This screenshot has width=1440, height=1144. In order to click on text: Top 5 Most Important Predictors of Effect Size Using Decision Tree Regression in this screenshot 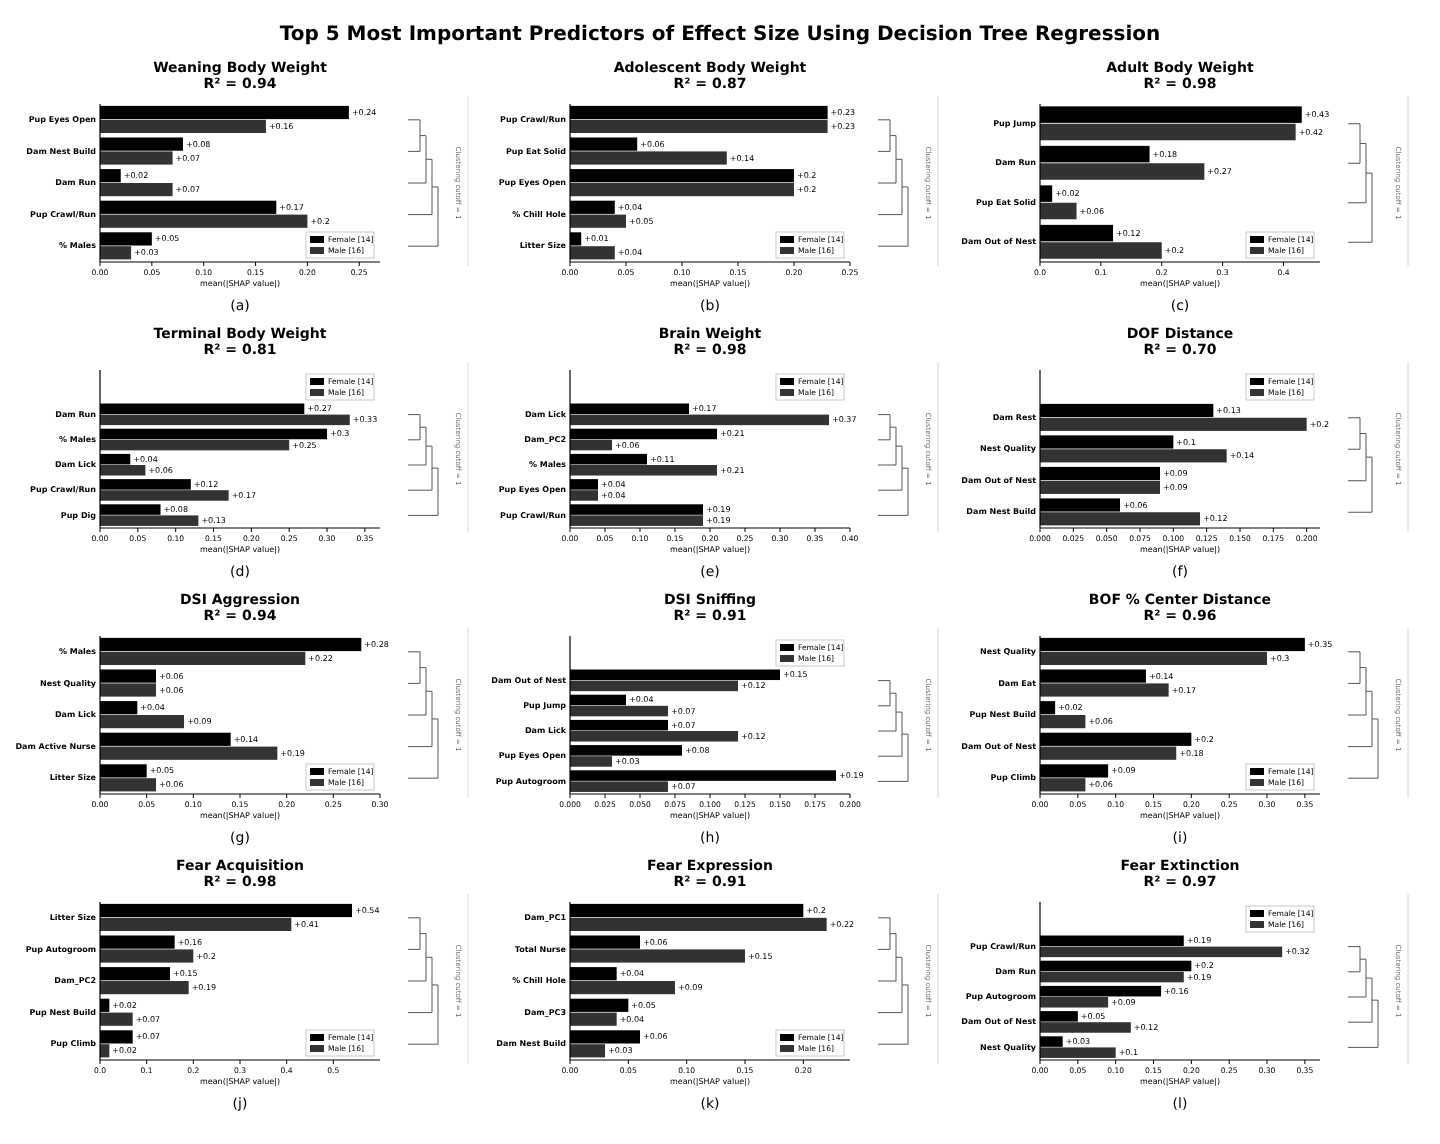, I will do `click(720, 35)`.